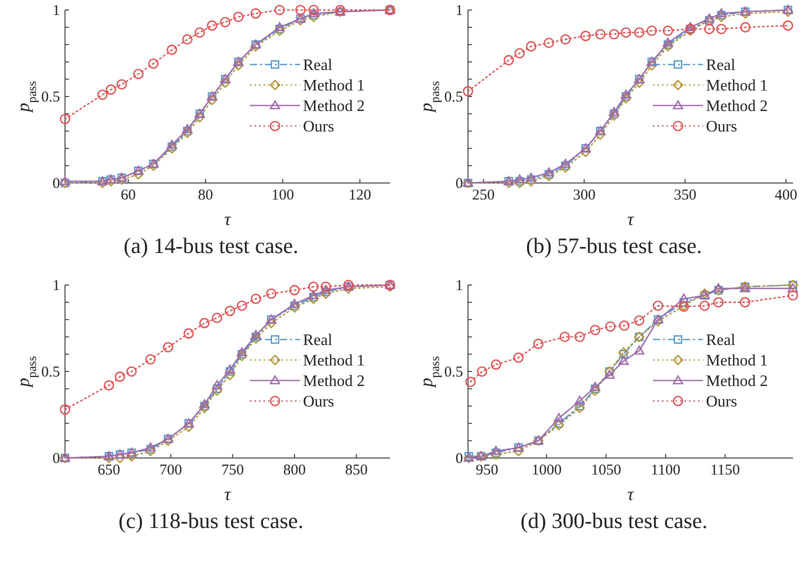  What do you see at coordinates (685, 196) in the screenshot?
I see `x-tick-label: 350` at bounding box center [685, 196].